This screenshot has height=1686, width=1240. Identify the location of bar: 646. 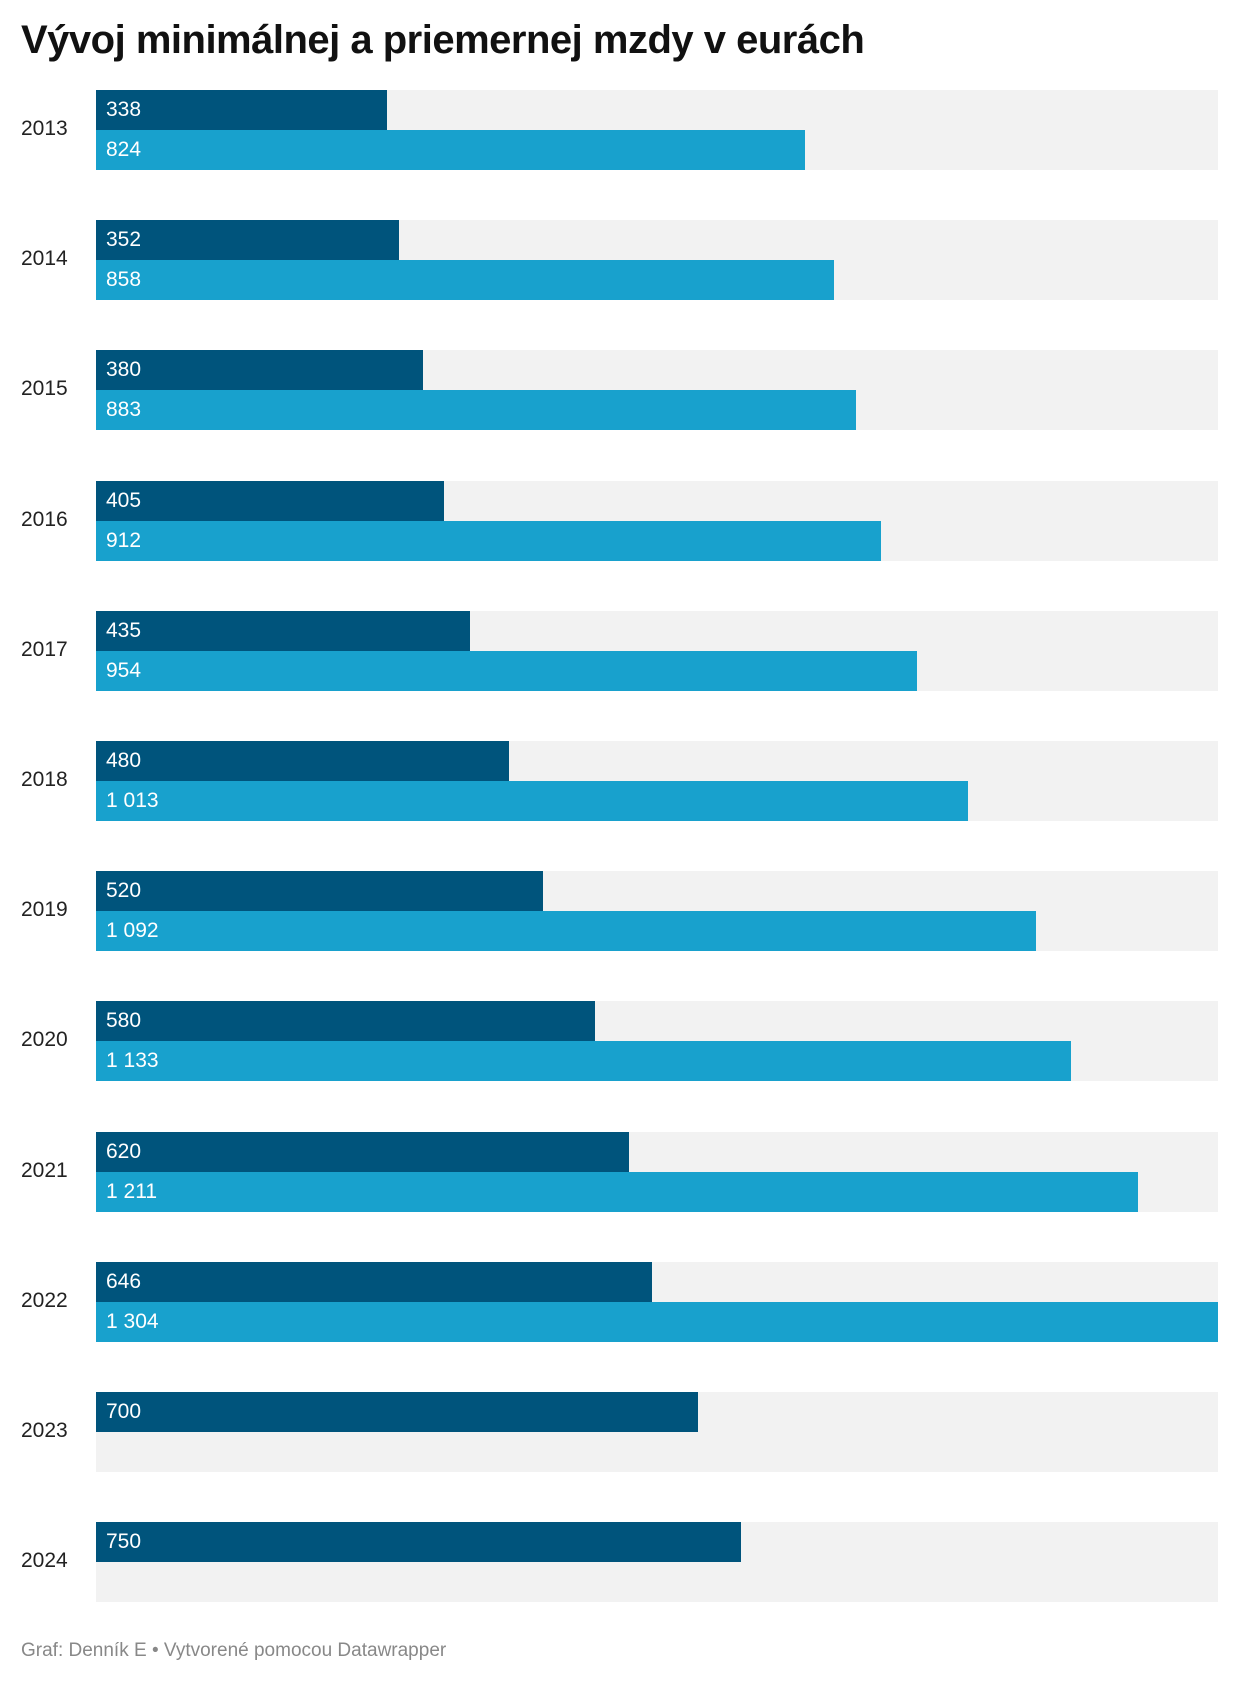
(374, 1281).